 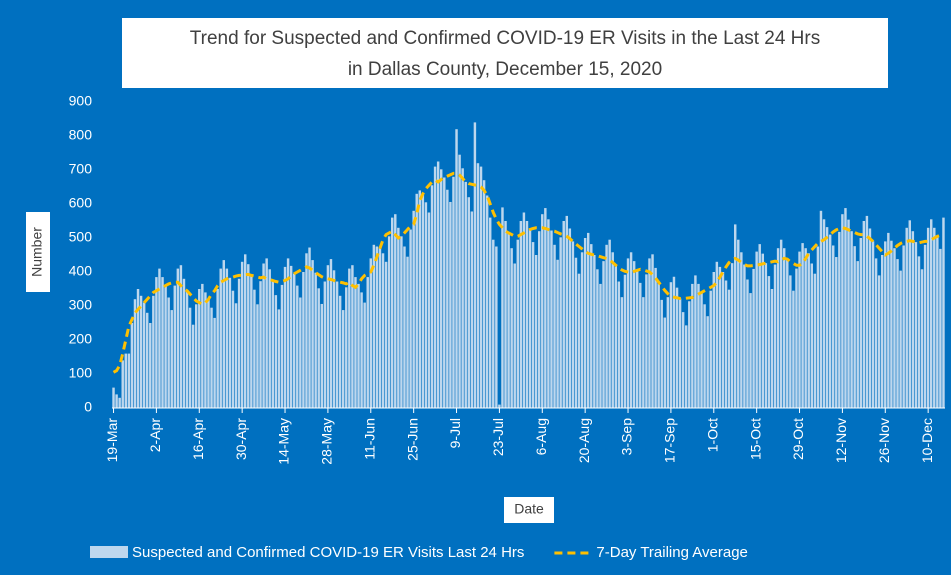 I want to click on y-tick-label: 600, so click(x=81, y=203).